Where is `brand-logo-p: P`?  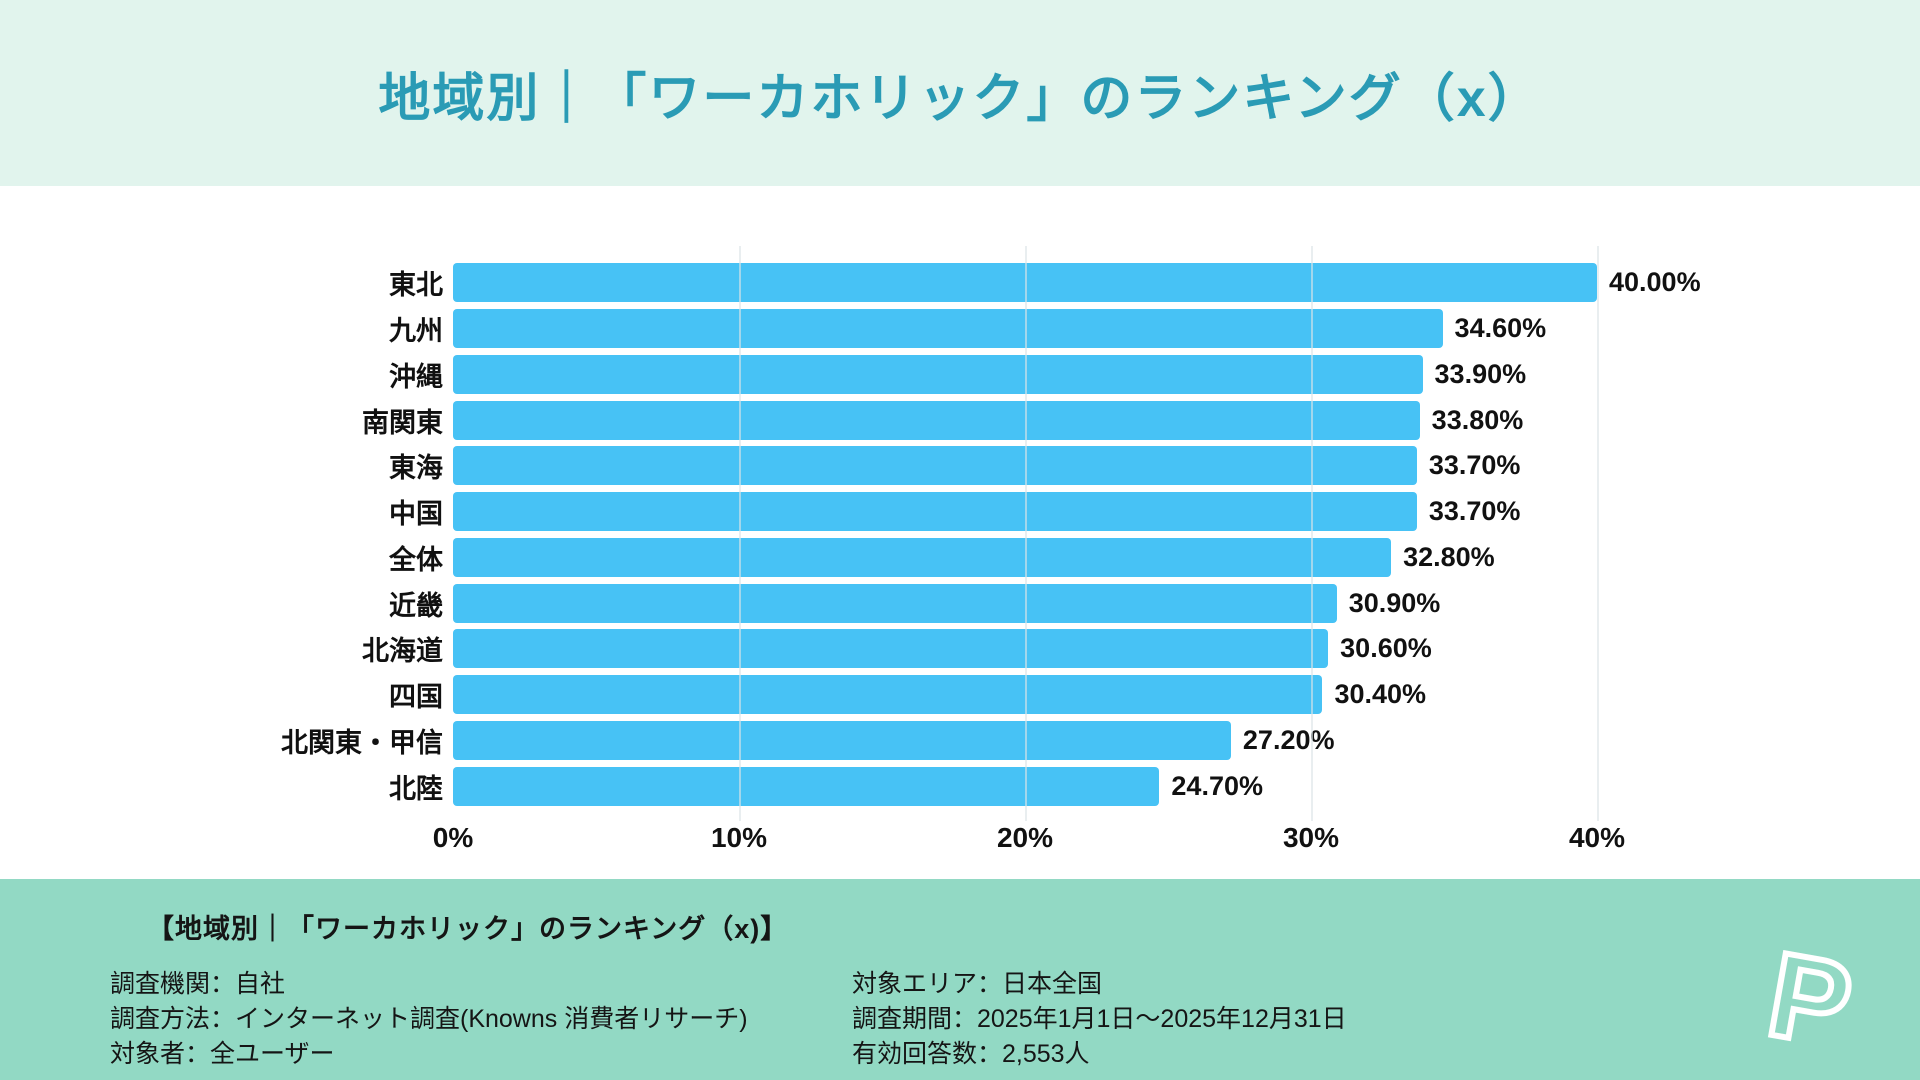
brand-logo-p: P is located at coordinates (1810, 1000).